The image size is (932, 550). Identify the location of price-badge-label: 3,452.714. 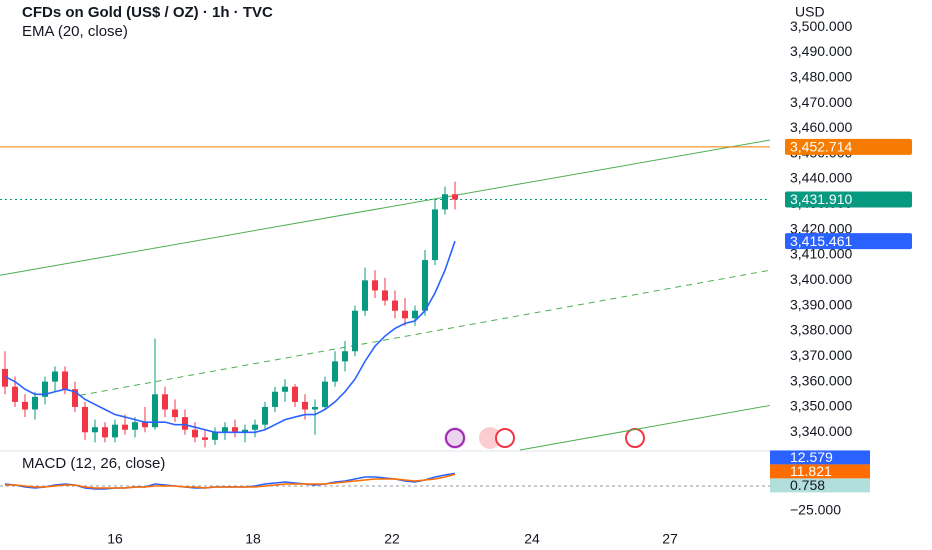
(821, 147).